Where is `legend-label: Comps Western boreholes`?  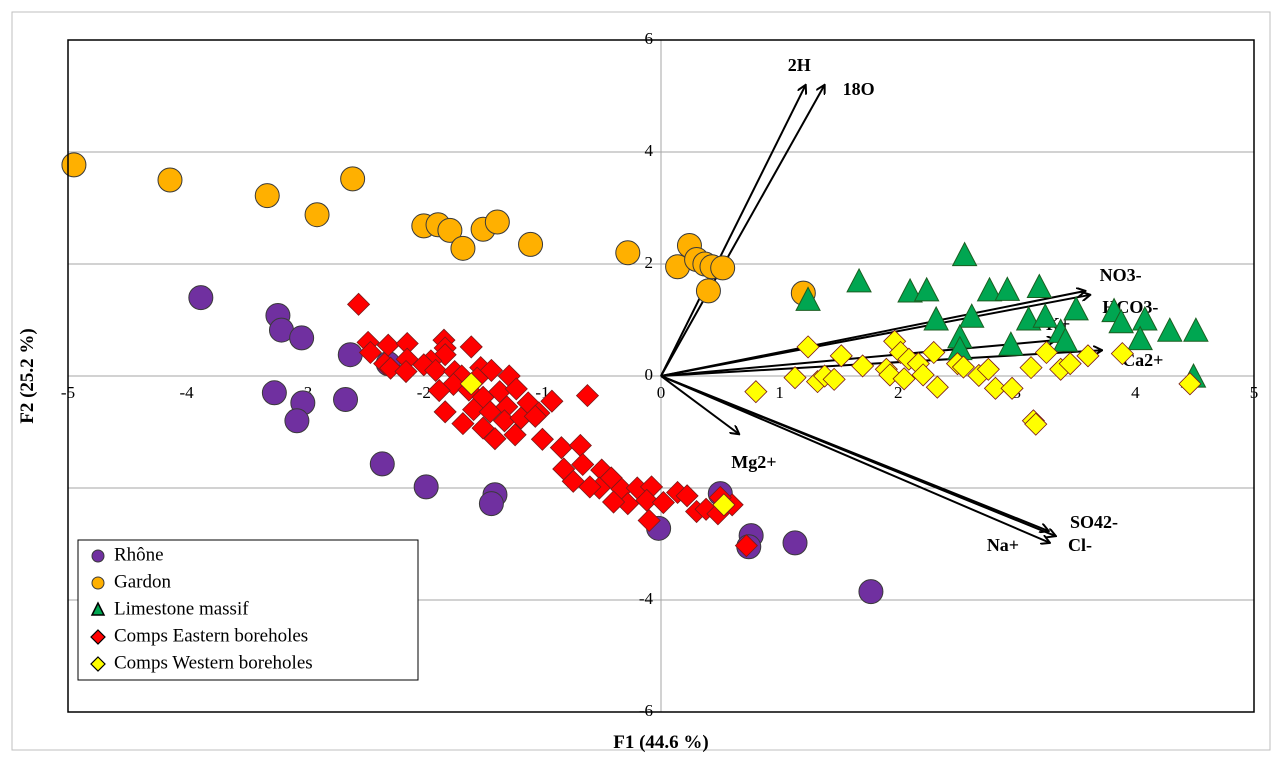
legend-label: Comps Western boreholes is located at coordinates (213, 662).